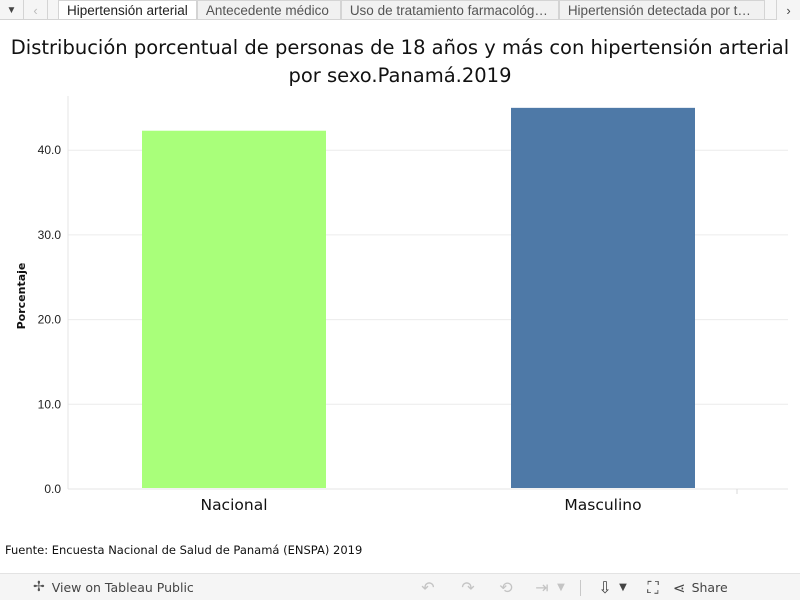 The image size is (800, 600). Describe the element at coordinates (506, 587) in the screenshot. I see `revert-icon: ⟲` at that location.